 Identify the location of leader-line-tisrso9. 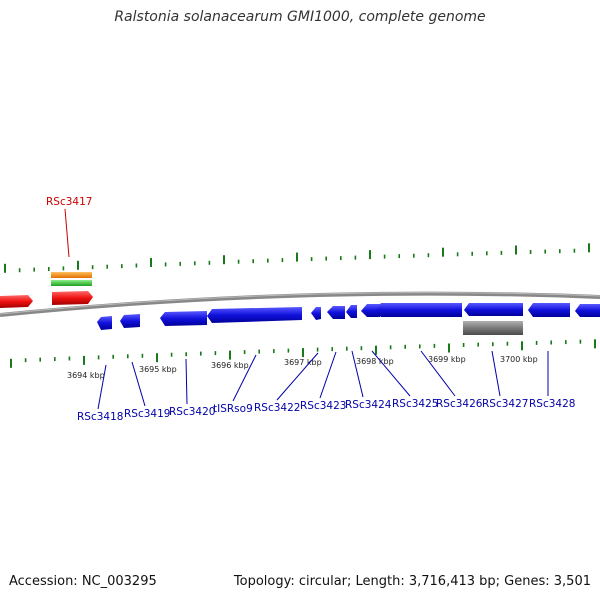
(244, 378).